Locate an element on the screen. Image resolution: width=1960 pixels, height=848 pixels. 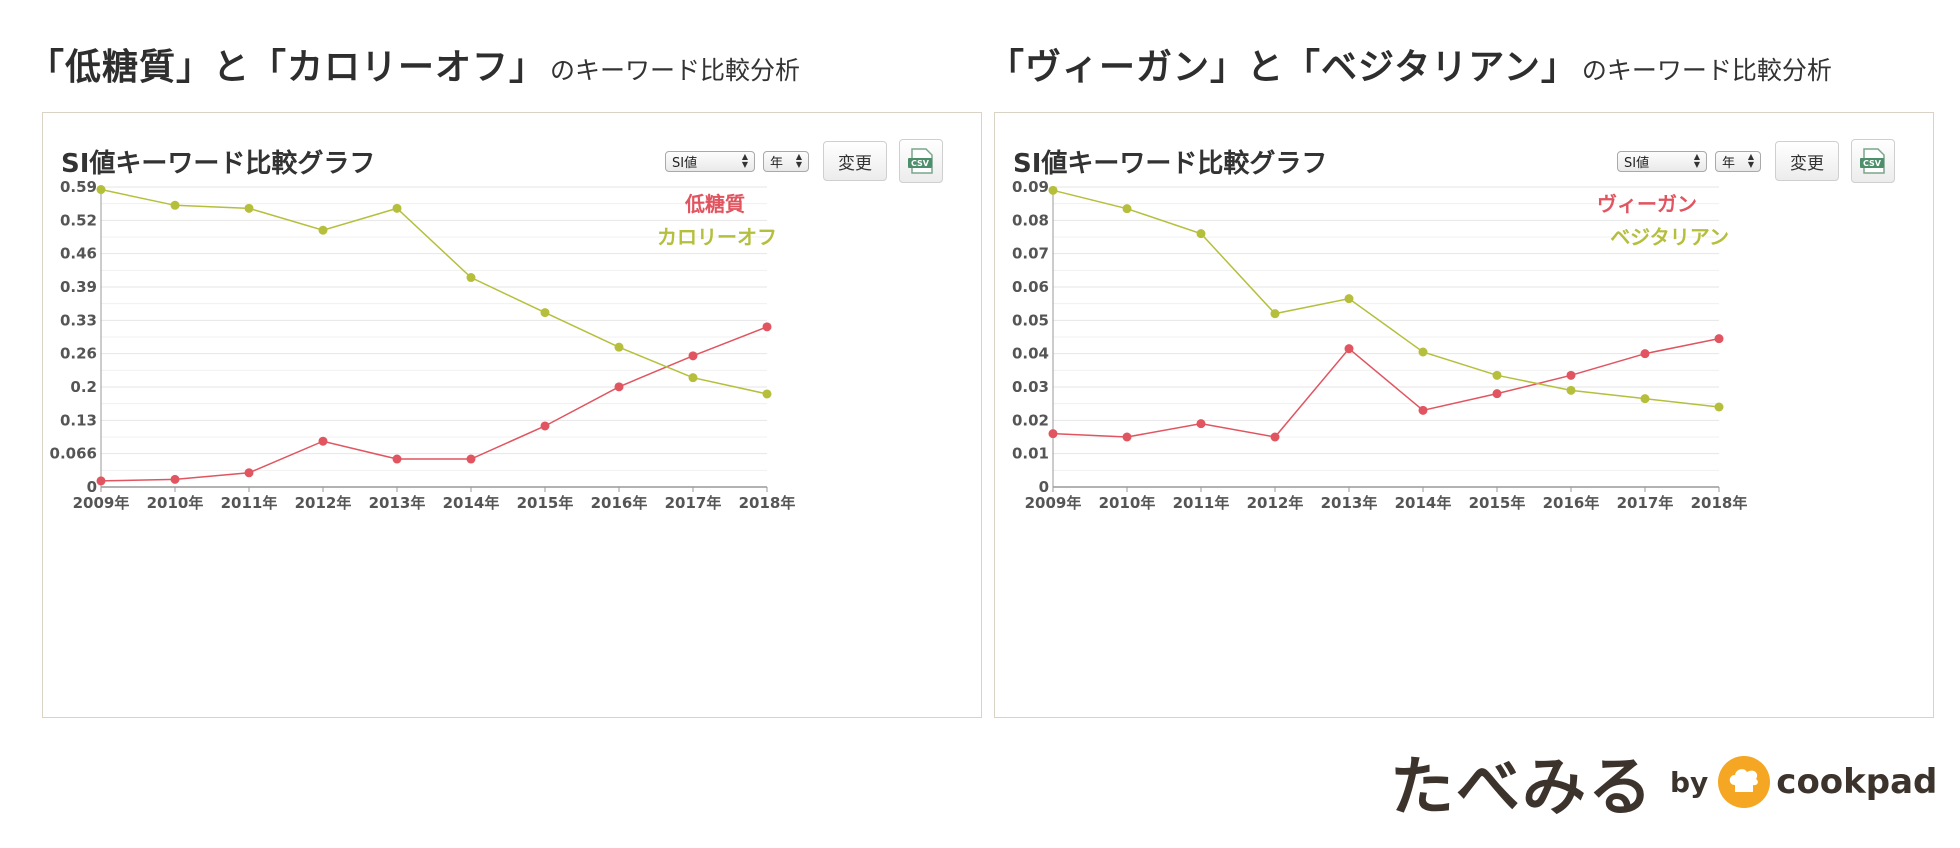
y-tick-label: 0.03 is located at coordinates (1030, 387).